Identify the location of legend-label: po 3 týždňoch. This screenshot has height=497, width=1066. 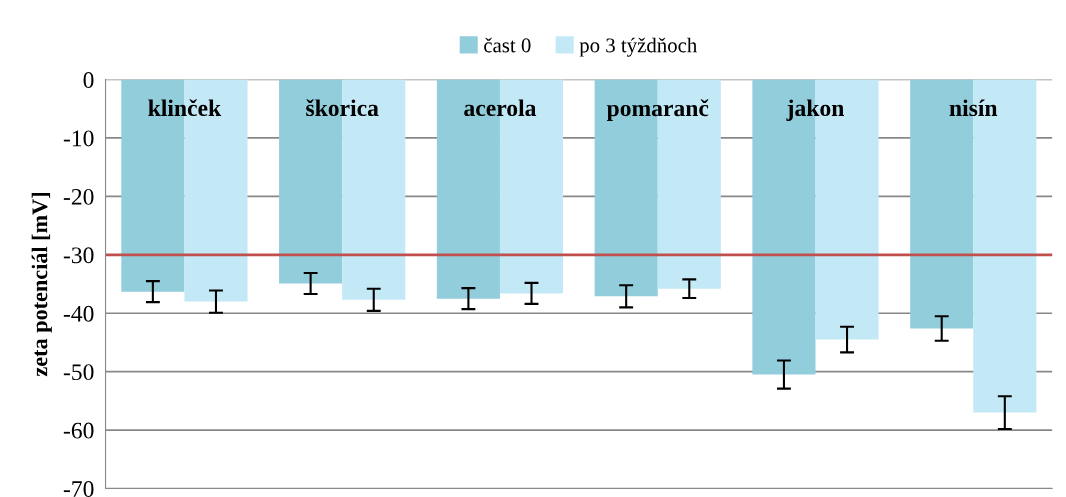
(638, 47).